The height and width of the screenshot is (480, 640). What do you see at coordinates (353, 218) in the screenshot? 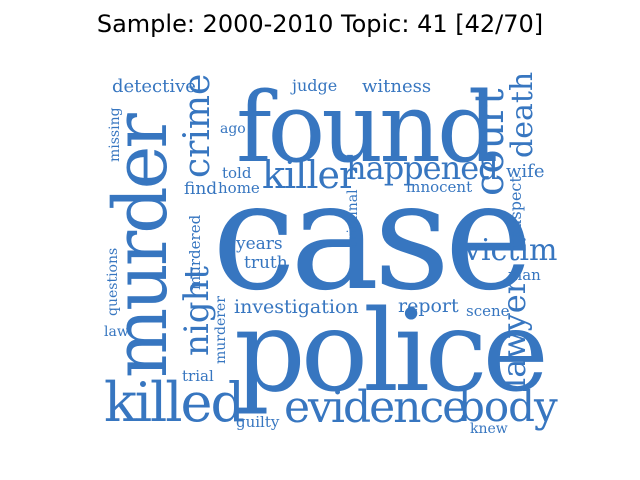
I see `word-criminal: criminal` at bounding box center [353, 218].